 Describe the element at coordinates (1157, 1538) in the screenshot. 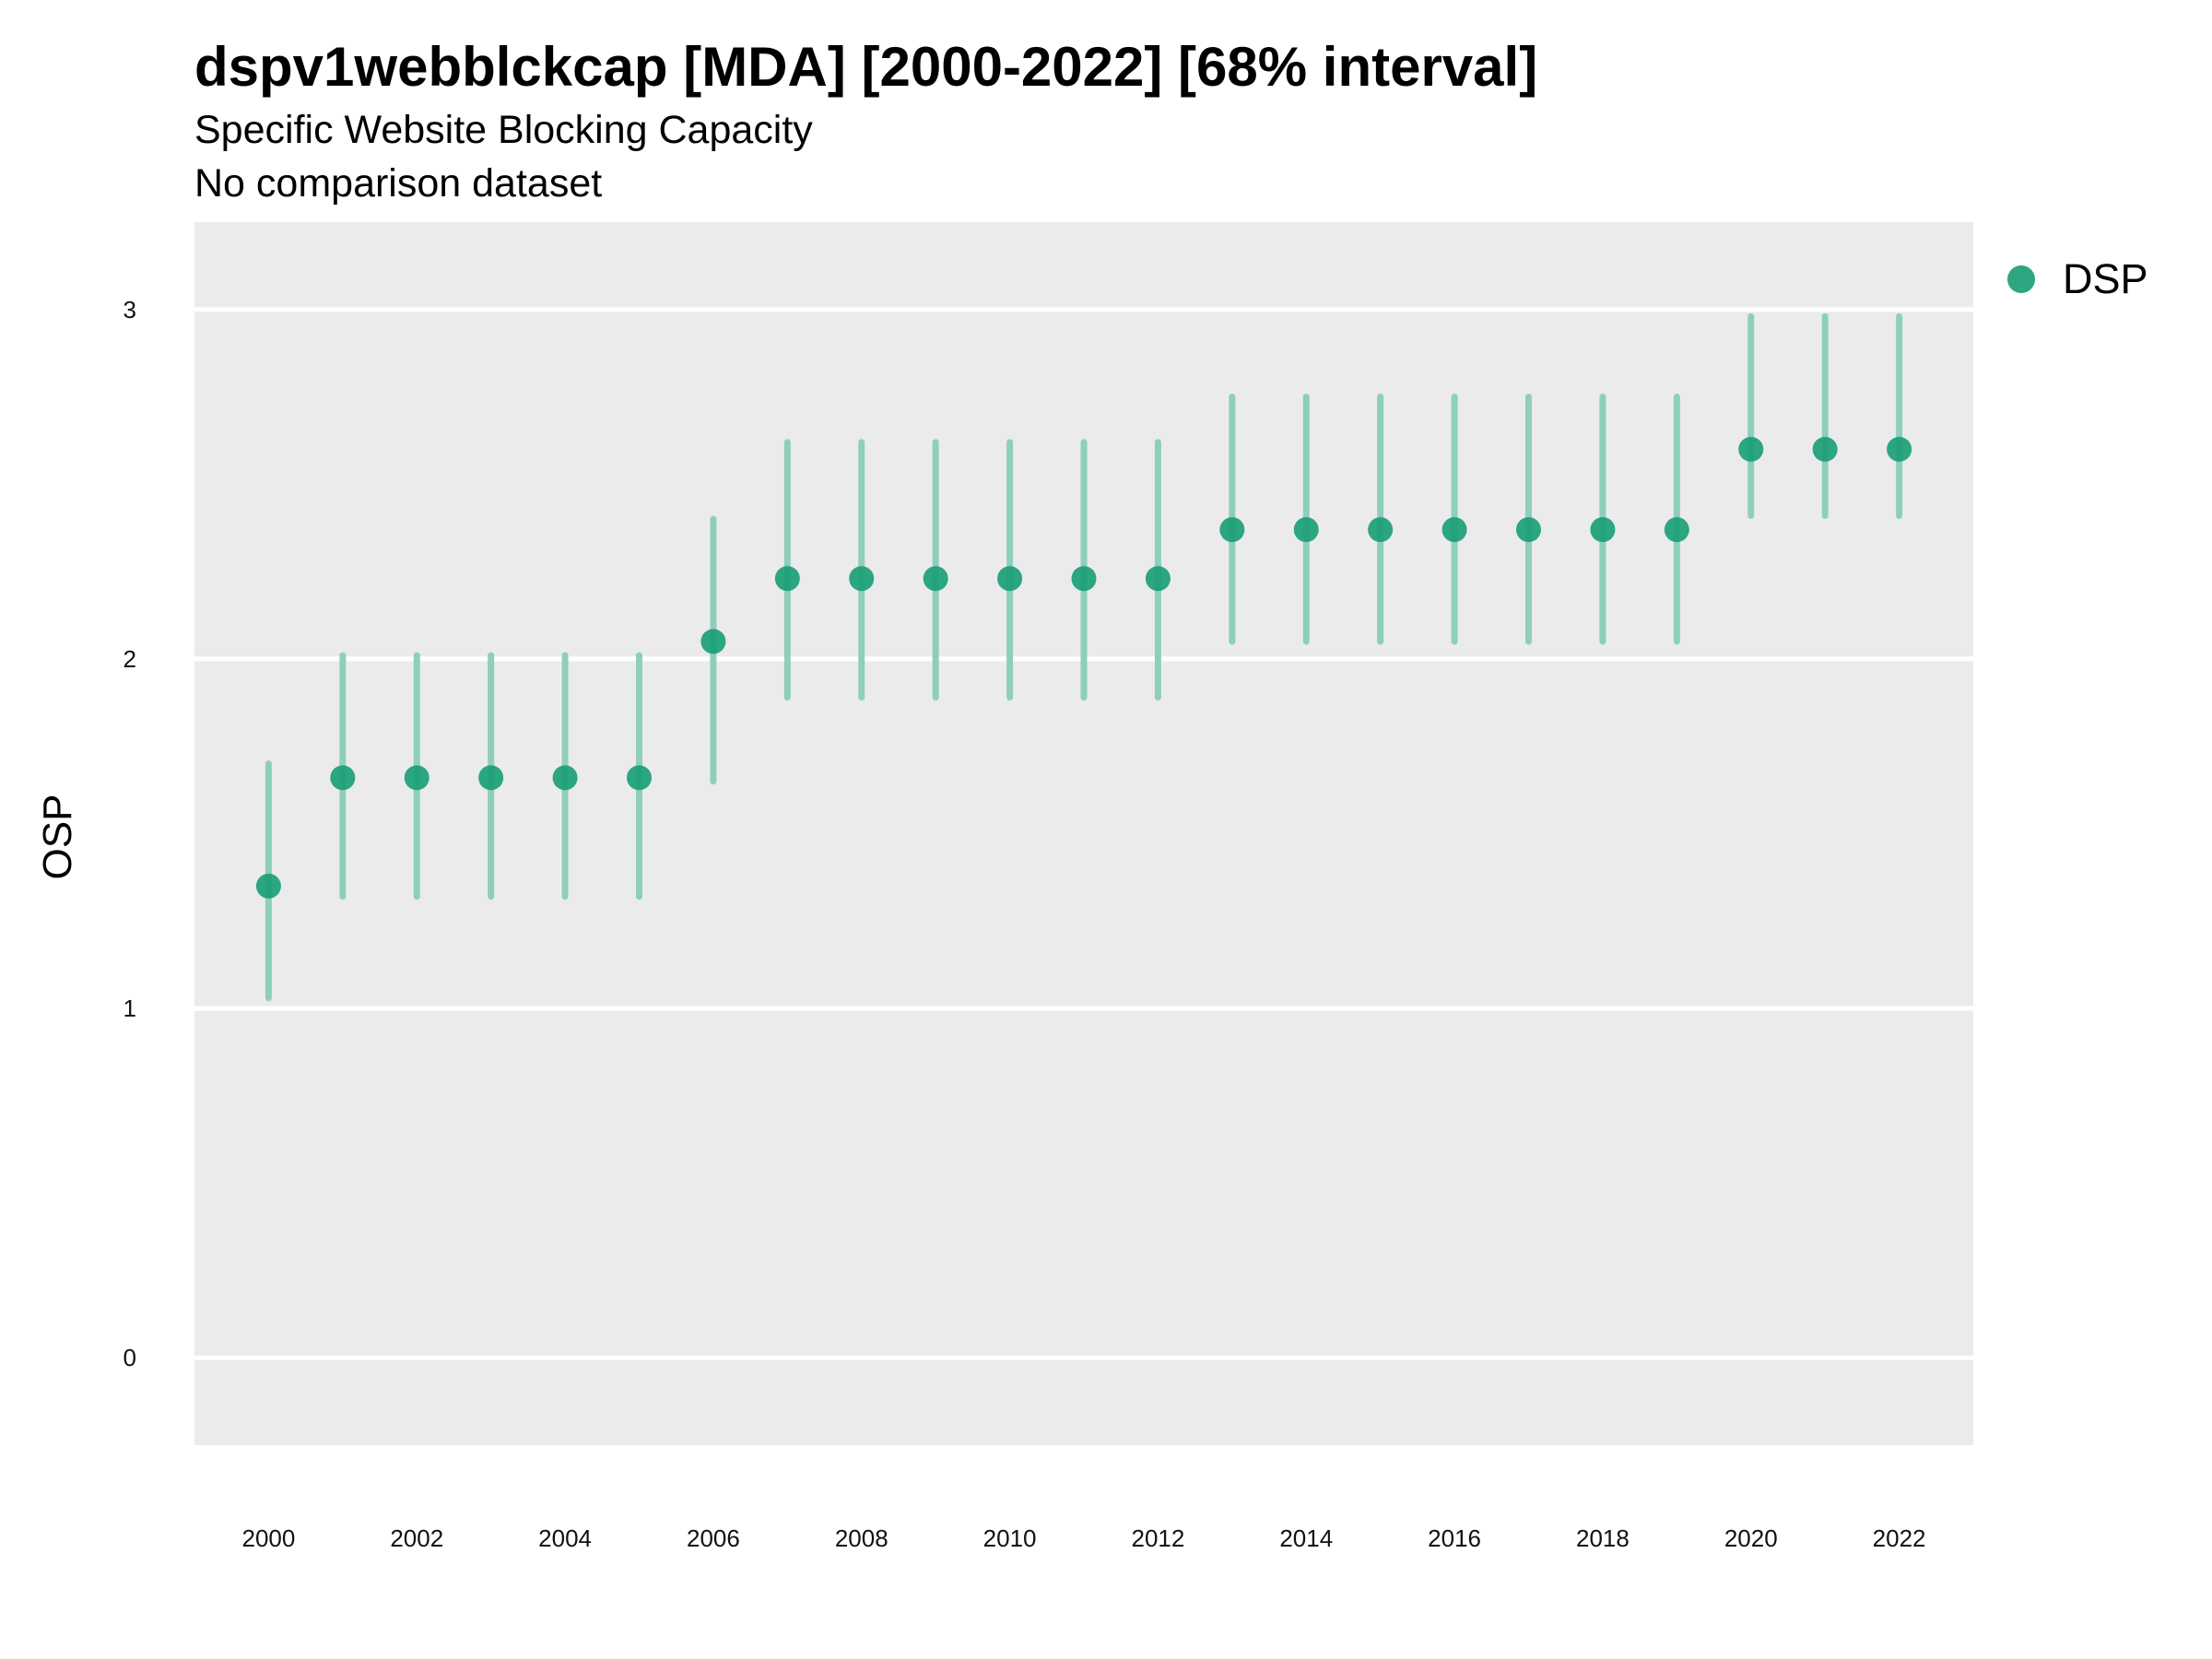

I see `x-tick-label: 2012` at that location.